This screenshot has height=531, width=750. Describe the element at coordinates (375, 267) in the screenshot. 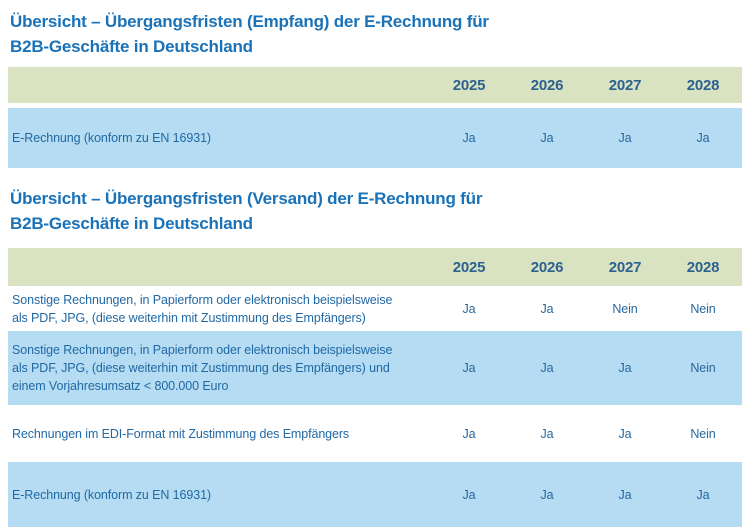

I see `table-versand-header-row: 2025 2026 2027 2028` at that location.